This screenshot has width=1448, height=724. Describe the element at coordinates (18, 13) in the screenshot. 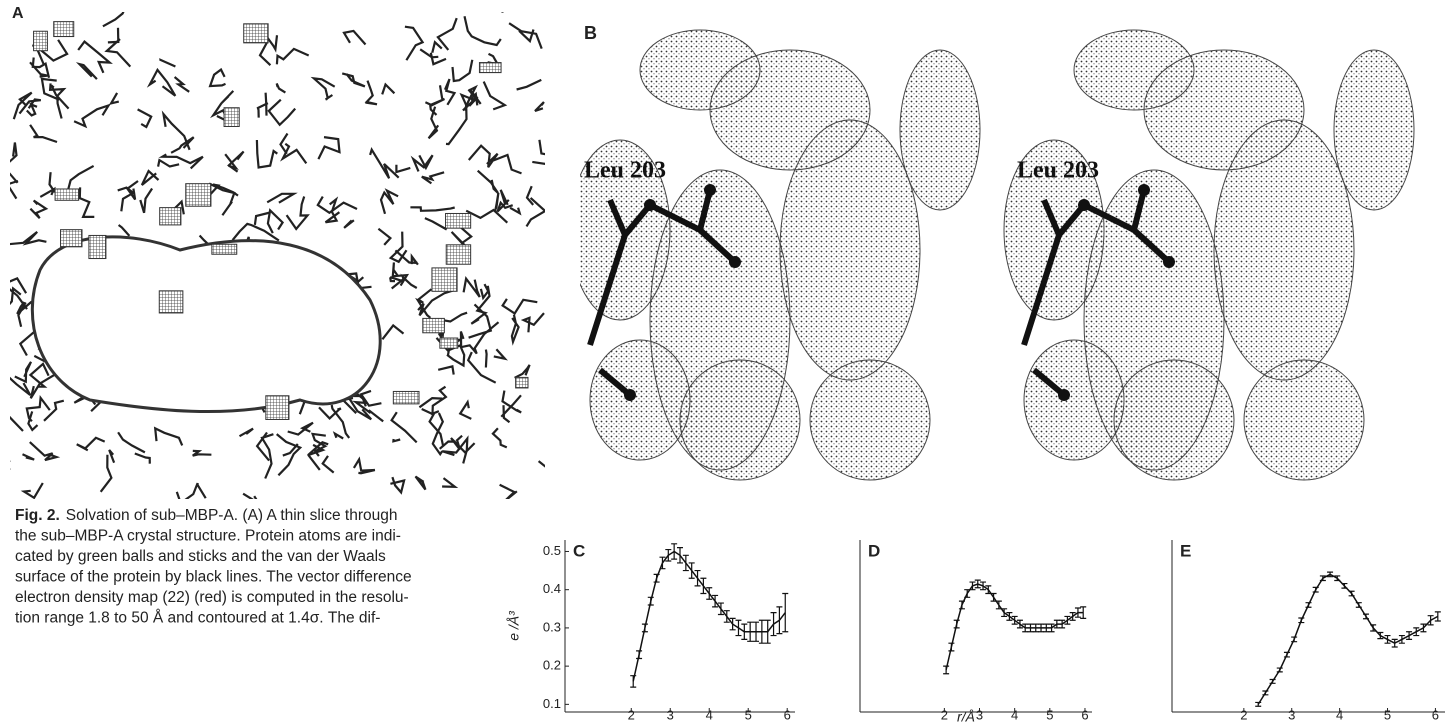

I see `panel-label: A` at that location.